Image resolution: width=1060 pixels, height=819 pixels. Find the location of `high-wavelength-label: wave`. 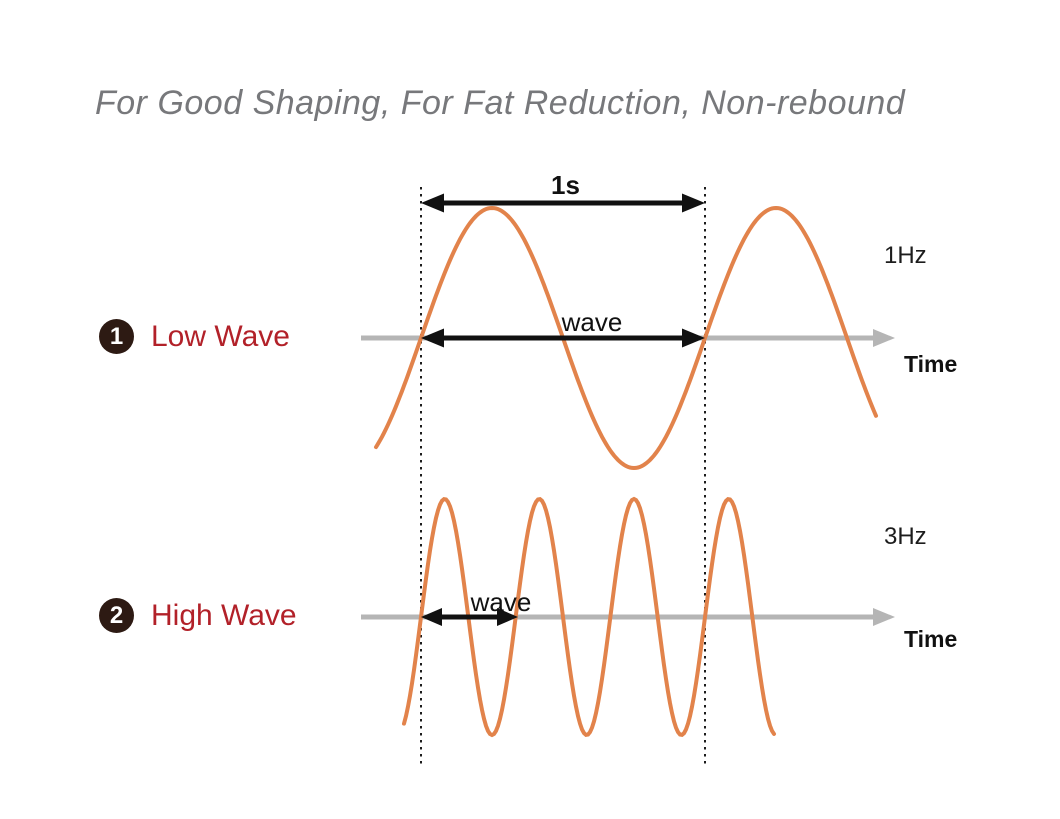

high-wavelength-label: wave is located at coordinates (501, 602).